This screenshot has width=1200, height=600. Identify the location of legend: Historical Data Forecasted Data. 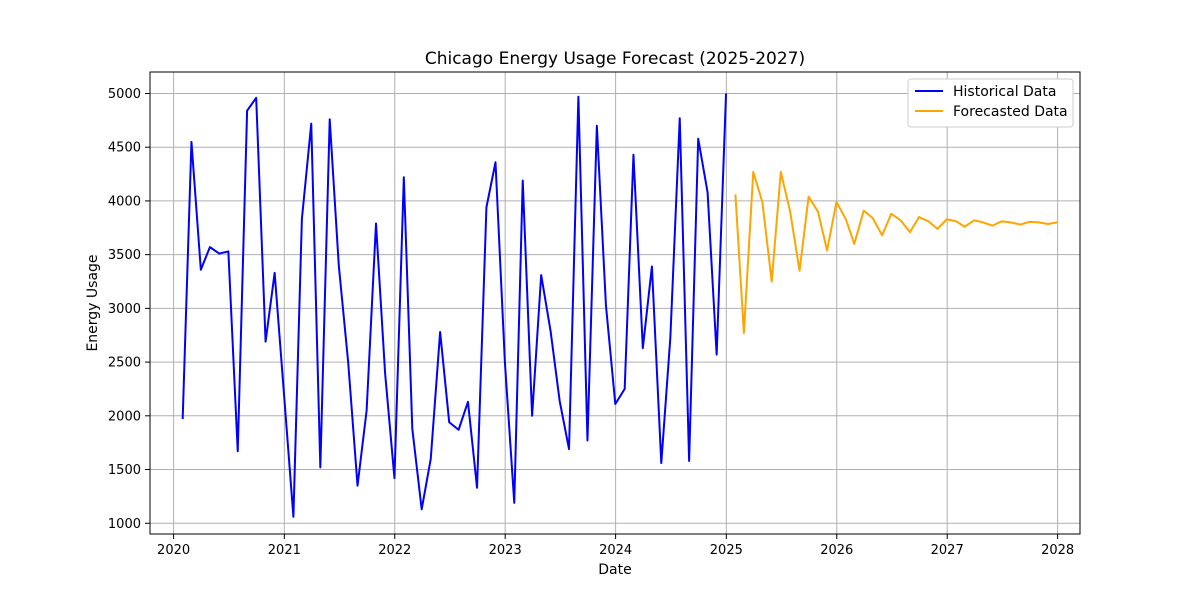
(990, 103).